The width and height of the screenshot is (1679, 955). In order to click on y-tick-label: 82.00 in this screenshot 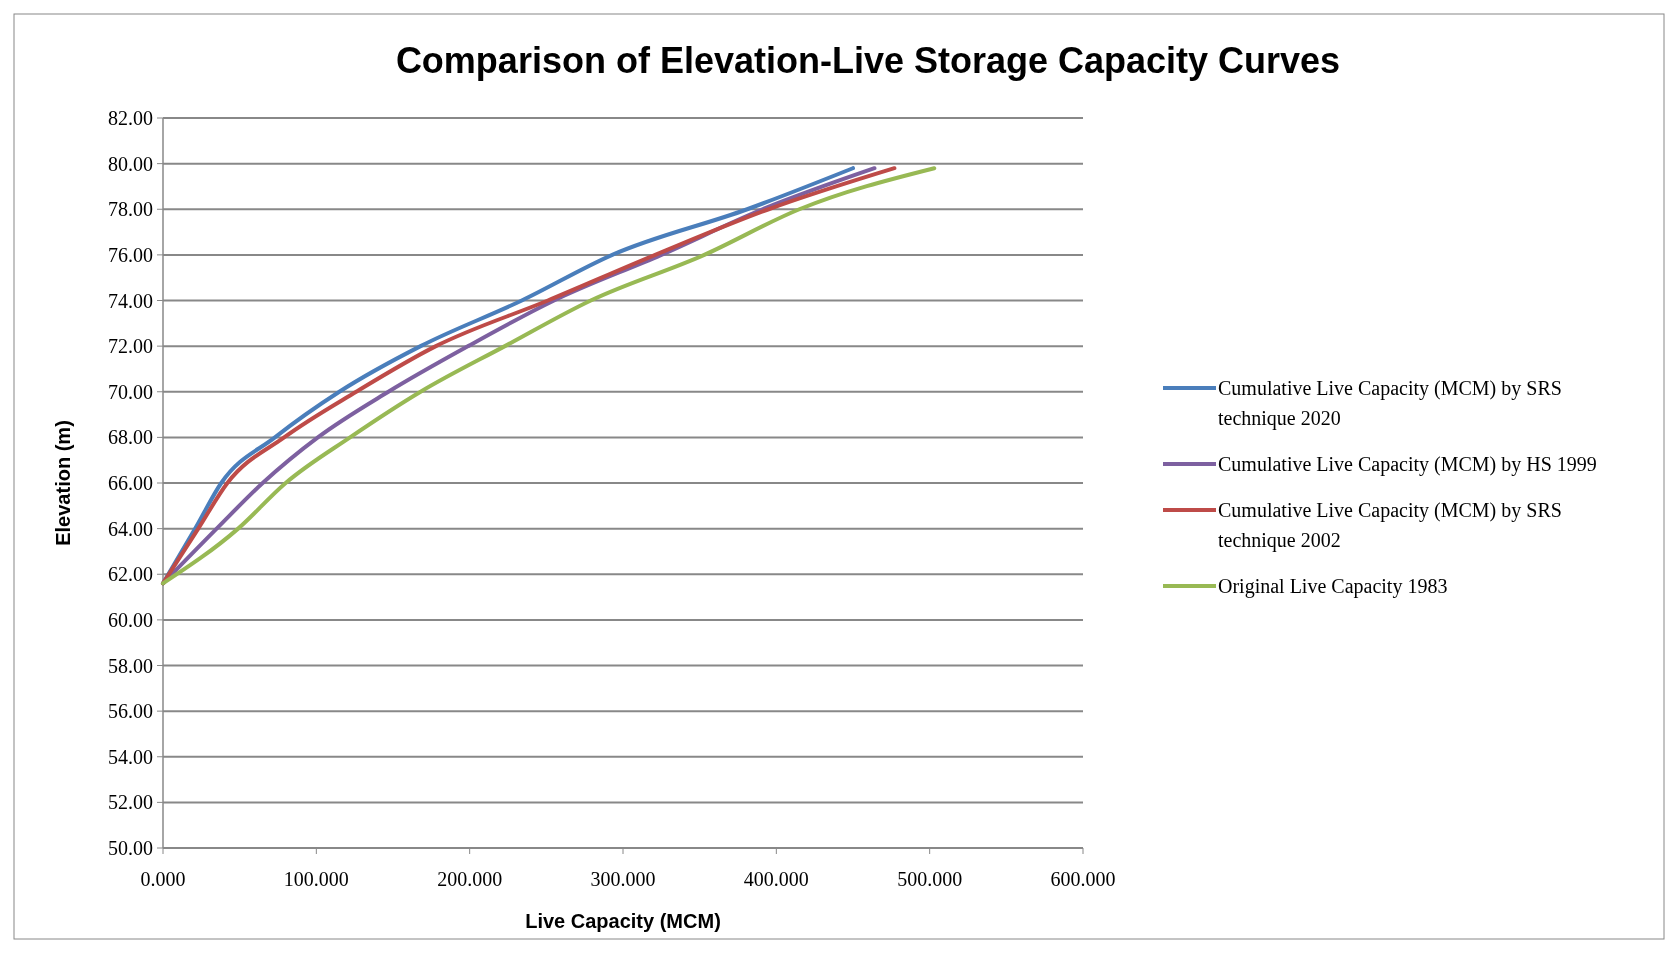, I will do `click(130, 118)`.